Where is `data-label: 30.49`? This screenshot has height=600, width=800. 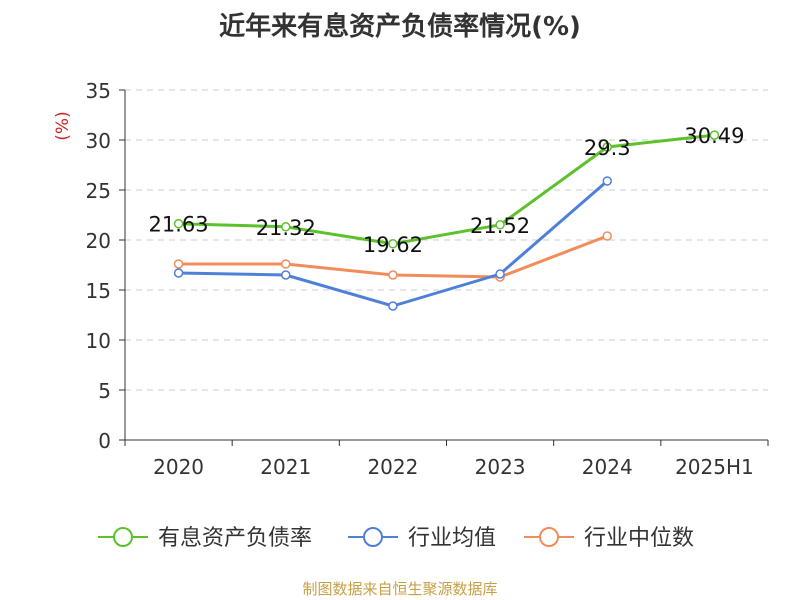 data-label: 30.49 is located at coordinates (714, 136).